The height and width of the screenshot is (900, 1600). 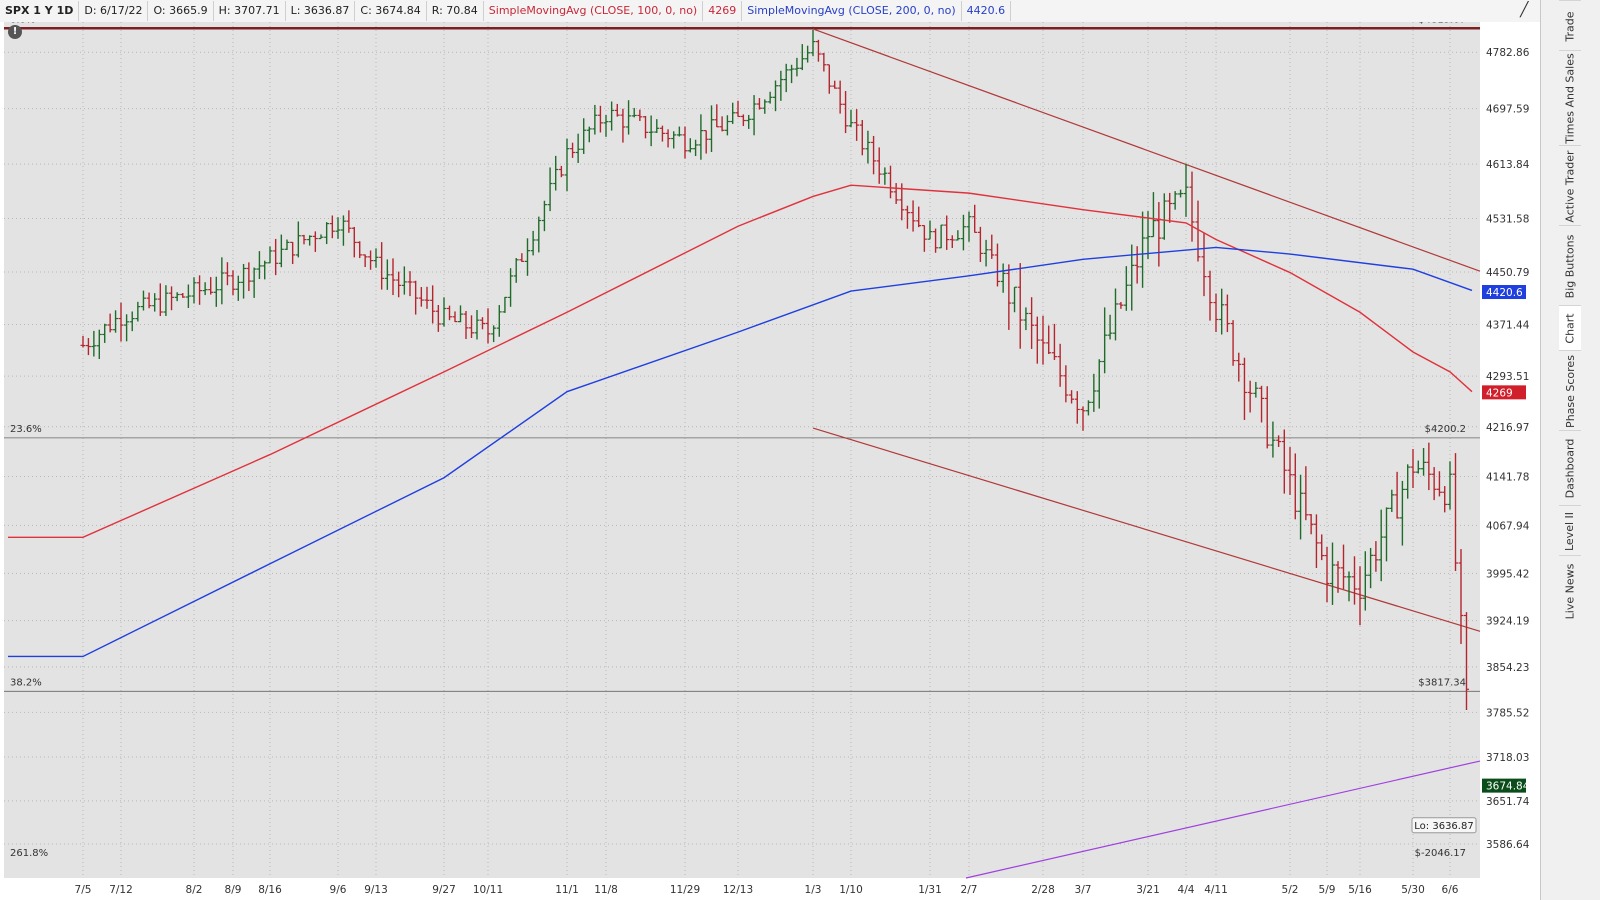 What do you see at coordinates (488, 890) in the screenshot?
I see `x-tick-label-8: 10/11` at bounding box center [488, 890].